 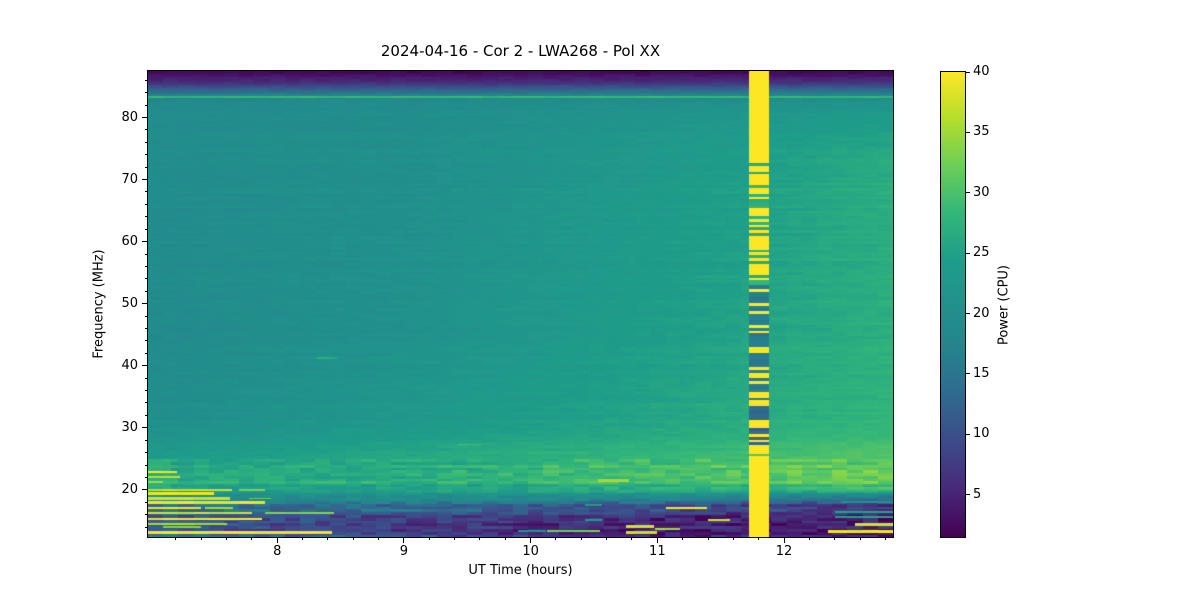 What do you see at coordinates (129, 241) in the screenshot?
I see `y-tick-label: 60` at bounding box center [129, 241].